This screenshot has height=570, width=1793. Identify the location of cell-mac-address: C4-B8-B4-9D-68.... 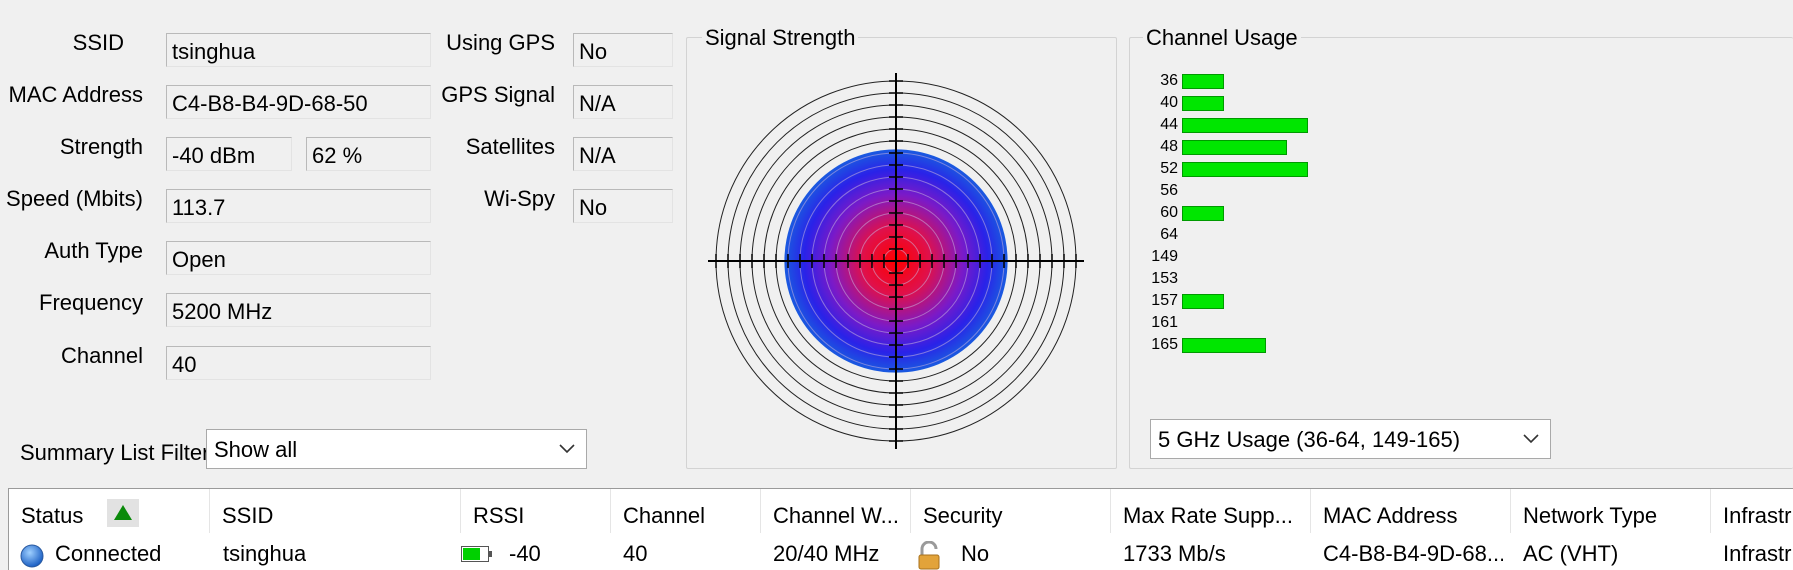
(1413, 553).